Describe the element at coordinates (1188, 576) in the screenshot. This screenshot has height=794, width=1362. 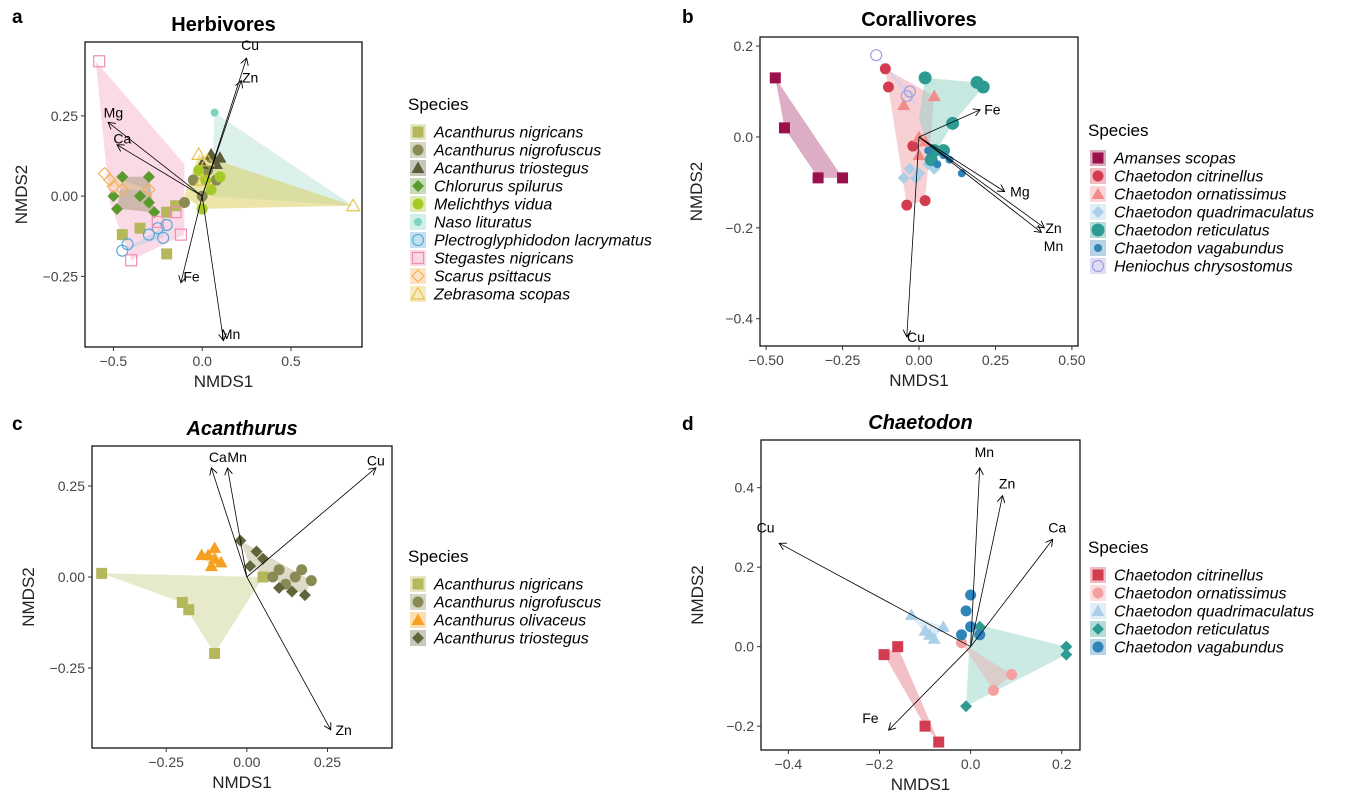
I see `legend-item: Chaetodon citrinellus` at that location.